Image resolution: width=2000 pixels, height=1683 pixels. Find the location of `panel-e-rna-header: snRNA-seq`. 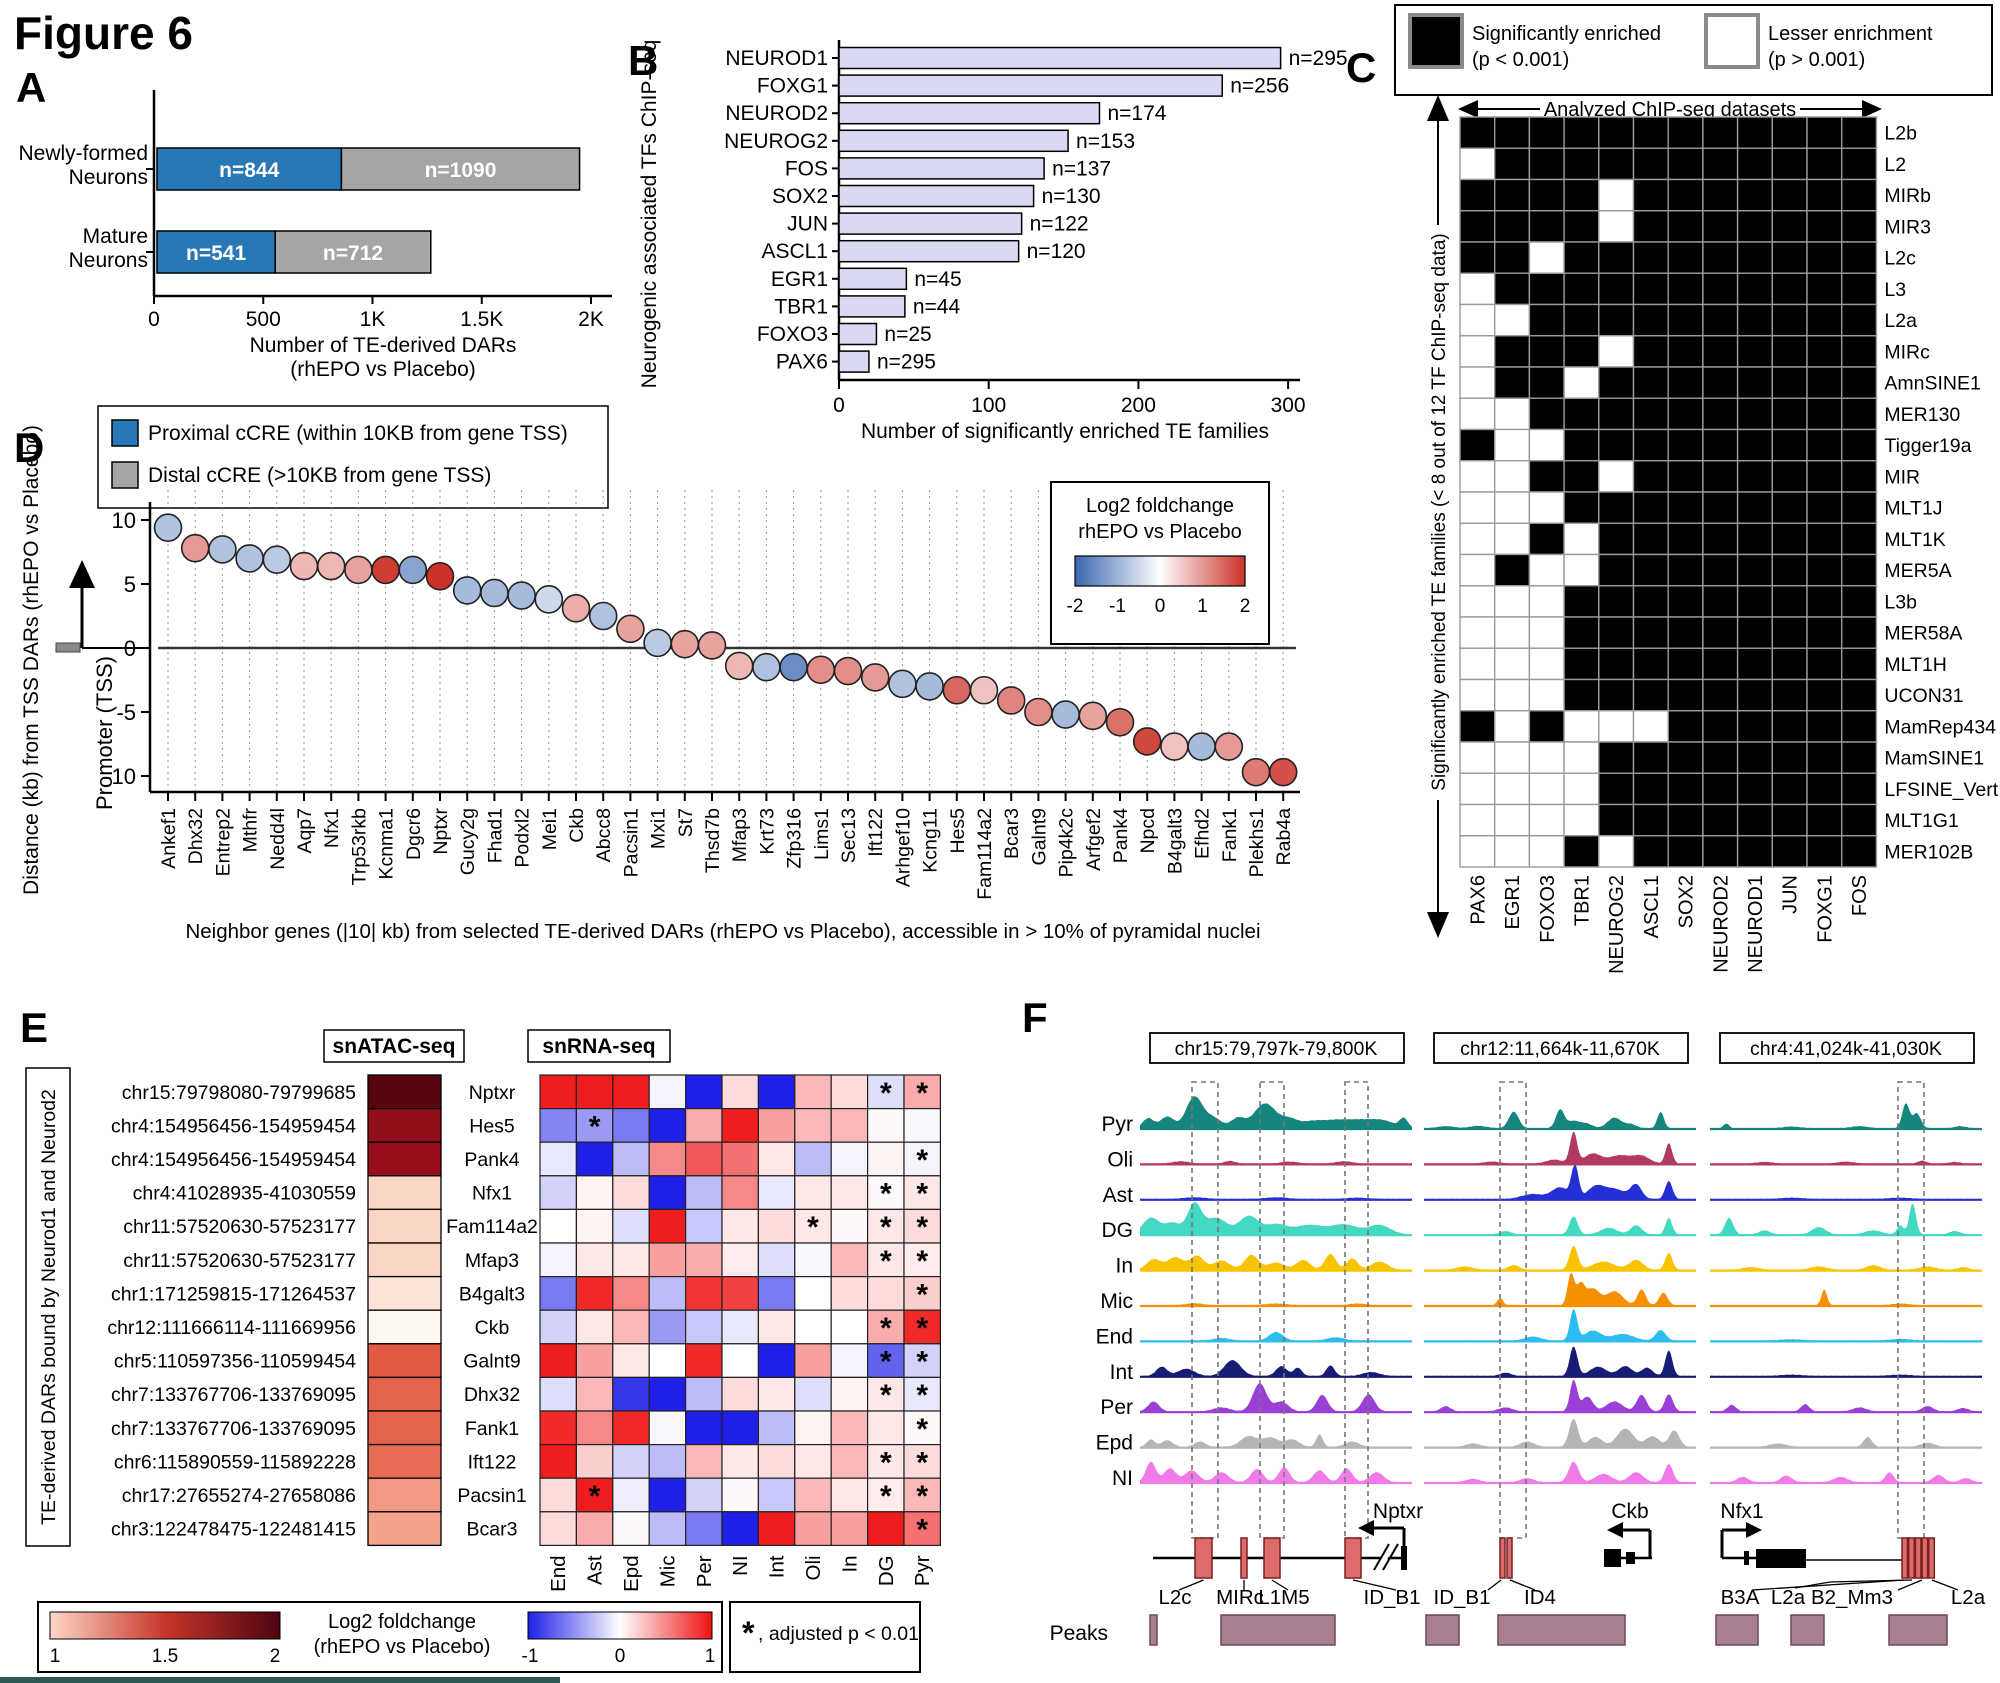

panel-e-rna-header: snRNA-seq is located at coordinates (598, 1046).